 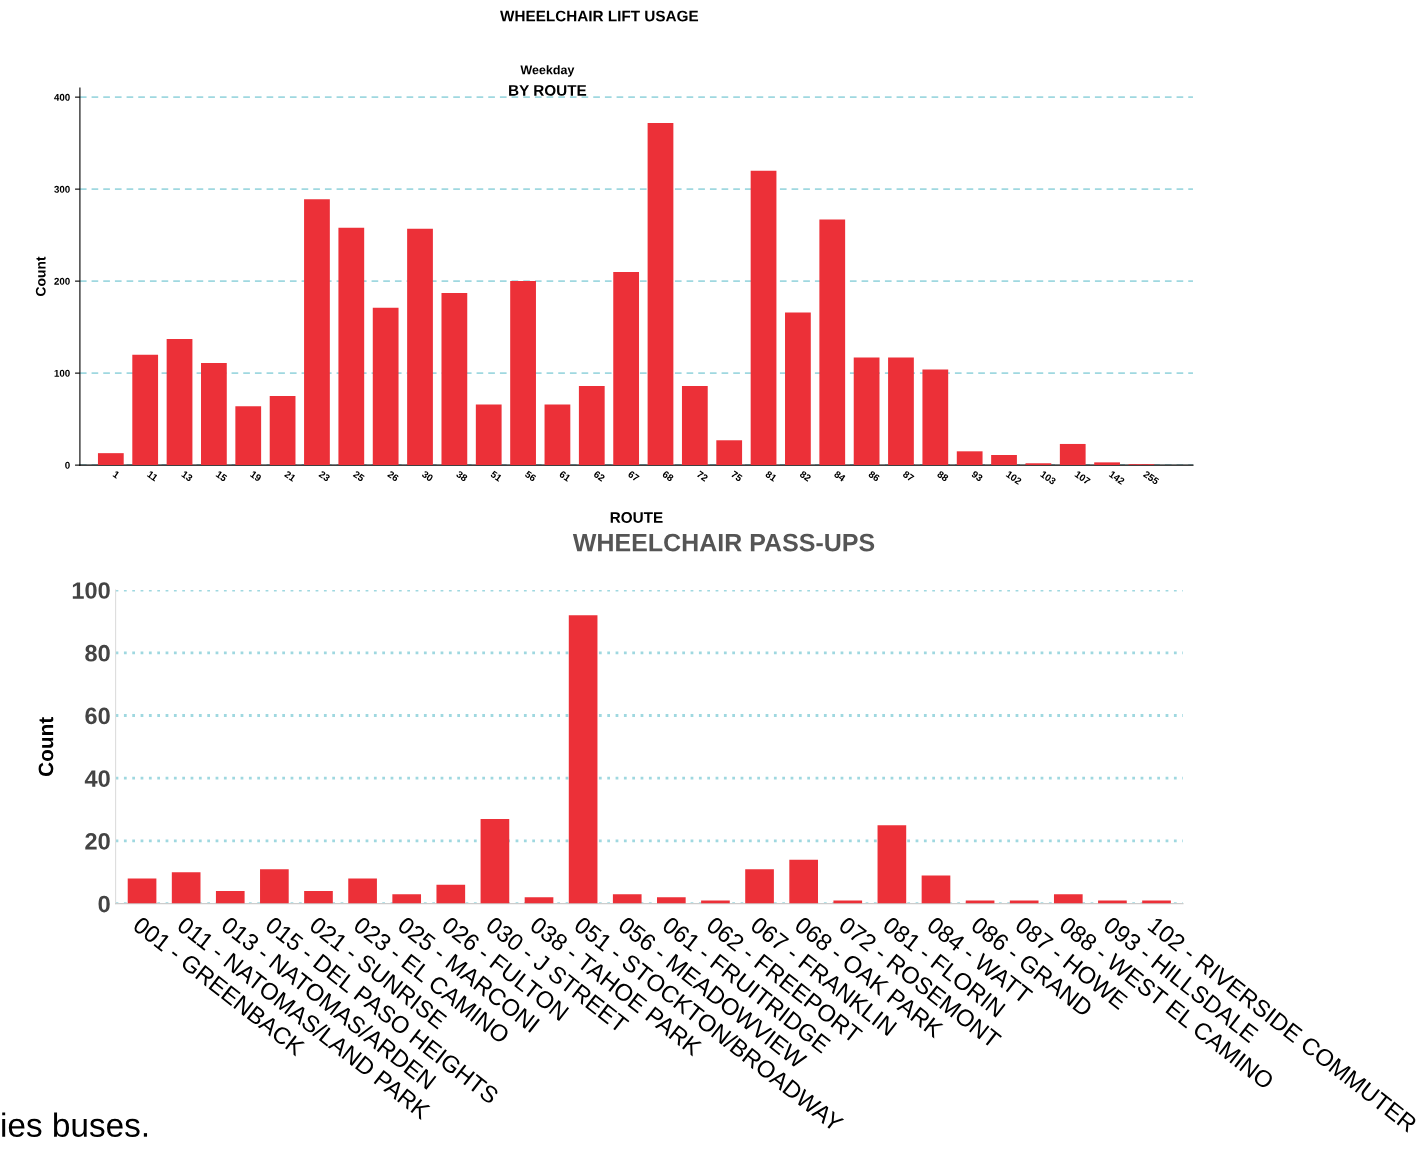 What do you see at coordinates (393, 476) in the screenshot?
I see `x-tick-label: 26` at bounding box center [393, 476].